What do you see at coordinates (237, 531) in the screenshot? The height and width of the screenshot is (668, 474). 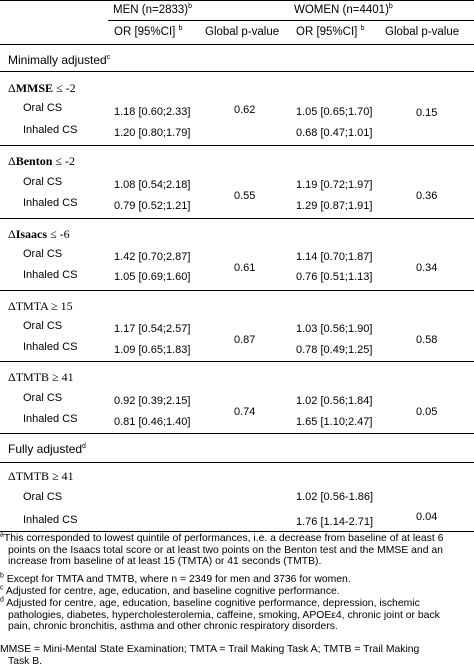 I see `rule-table-bottom` at bounding box center [237, 531].